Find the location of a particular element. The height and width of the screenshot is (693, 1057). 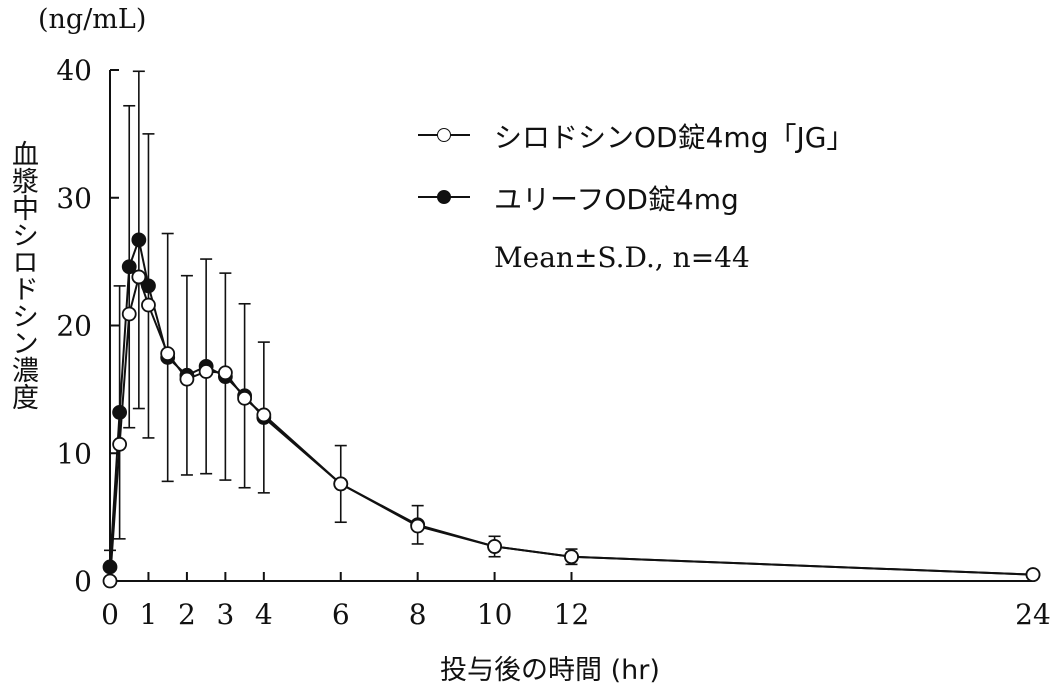

x-tick-label: 24 is located at coordinates (1033, 614).